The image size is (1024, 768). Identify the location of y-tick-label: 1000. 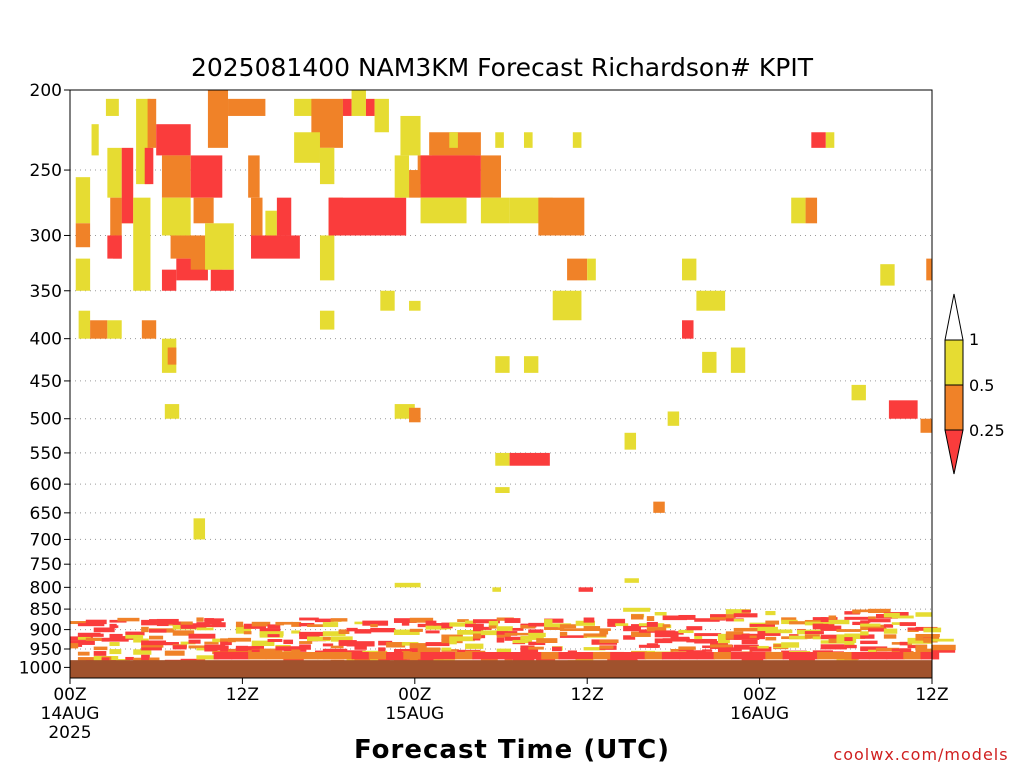
(40, 668).